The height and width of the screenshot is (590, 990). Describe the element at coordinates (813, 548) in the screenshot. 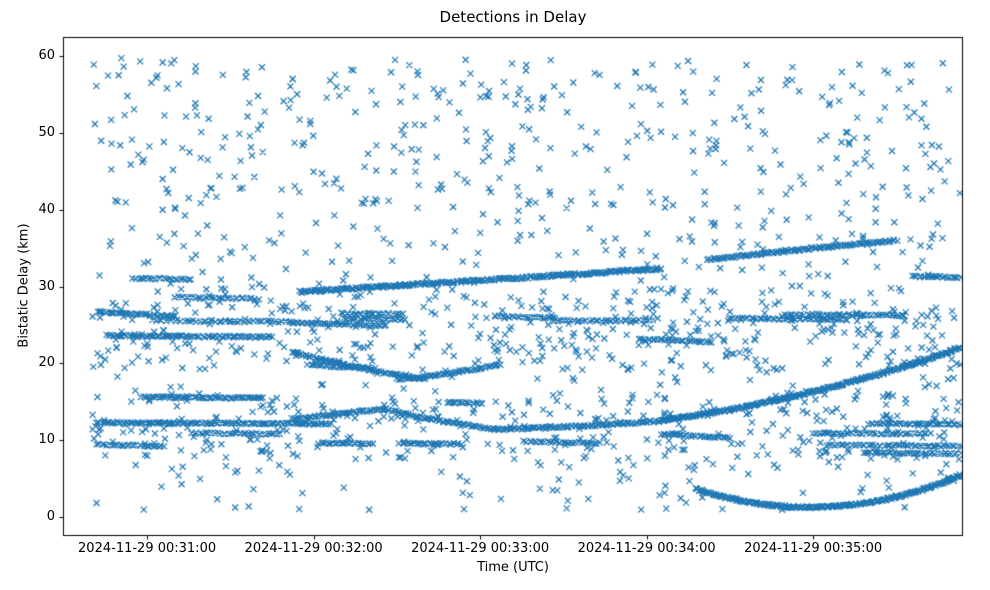

I see `x-tick-label: 2024-11-29 00:35:00` at that location.